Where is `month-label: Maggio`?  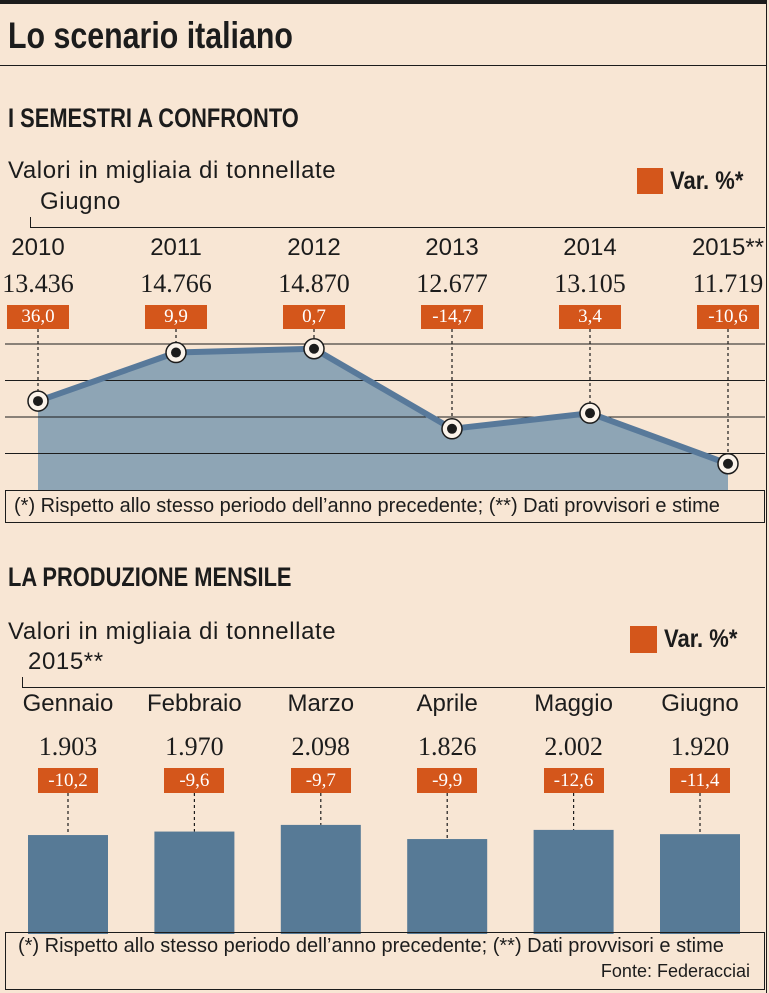
month-label: Maggio is located at coordinates (573, 703).